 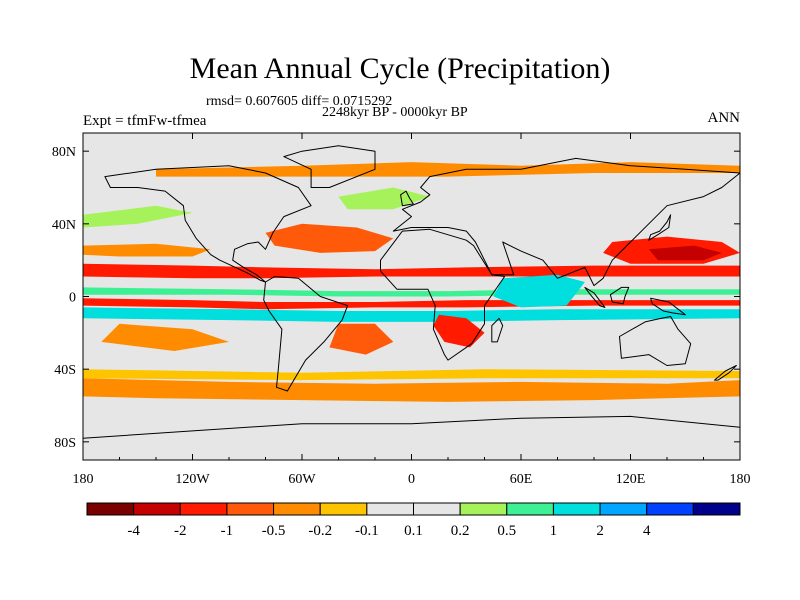 What do you see at coordinates (668, 306) in the screenshot?
I see `coastline-new-guinea` at bounding box center [668, 306].